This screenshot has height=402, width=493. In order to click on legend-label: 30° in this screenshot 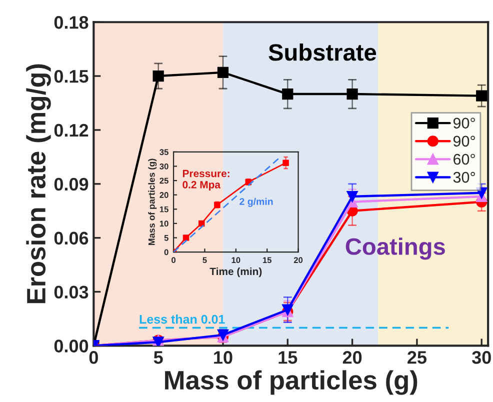, I will do `click(464, 177)`.